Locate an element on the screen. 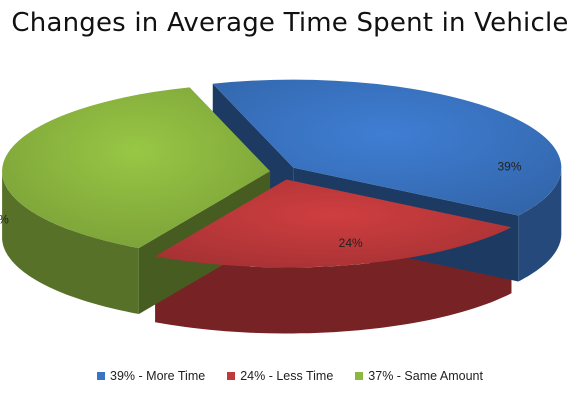  chart-title: Changes in Average Time Spent in Vehicle is located at coordinates (290, 23).